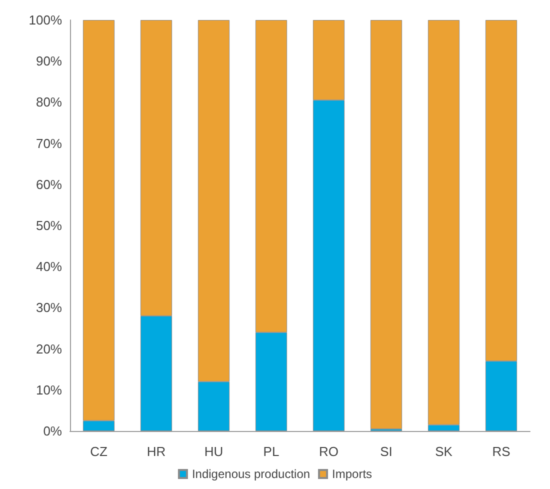  Describe the element at coordinates (49, 266) in the screenshot. I see `y-tick-label: 40%` at that location.